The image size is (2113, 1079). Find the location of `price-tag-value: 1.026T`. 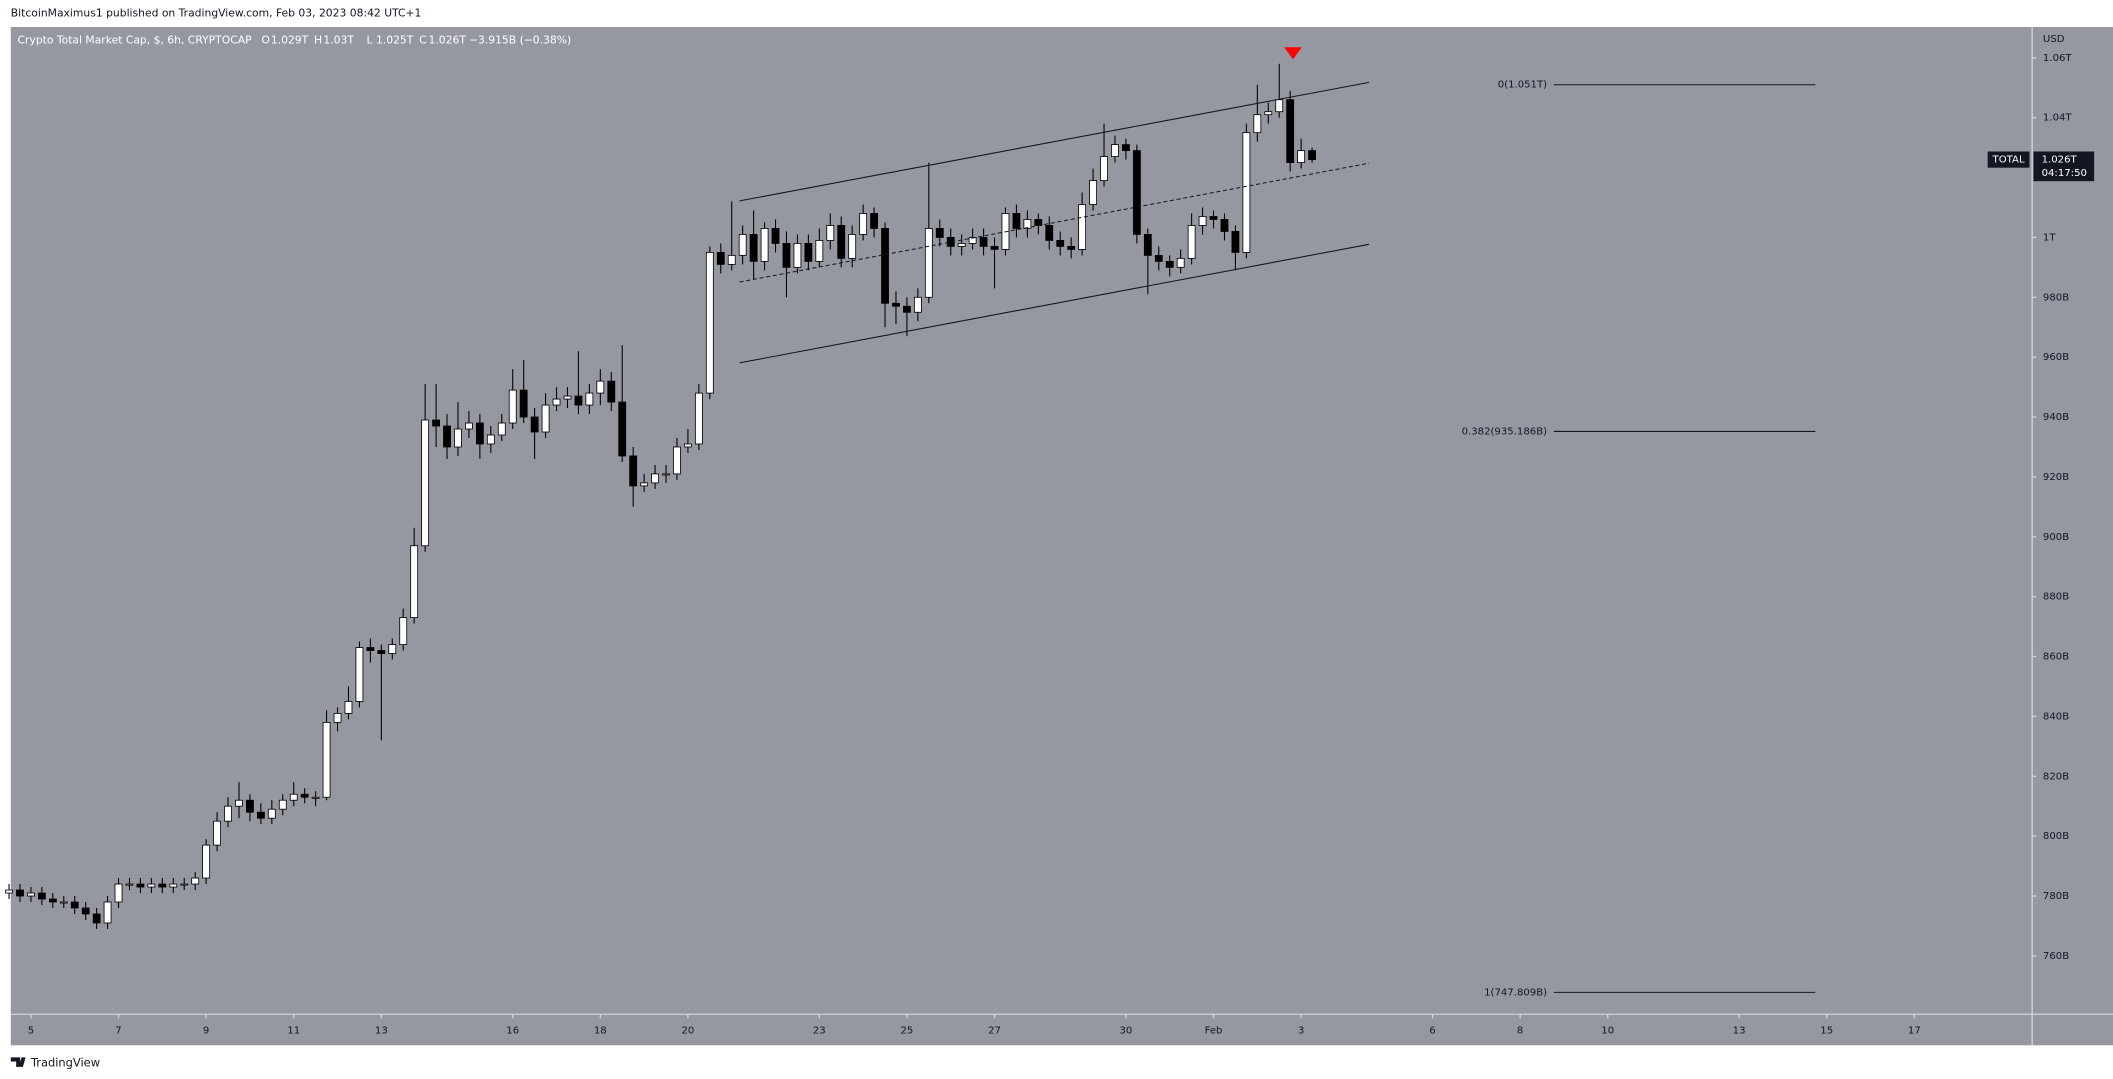

price-tag-value: 1.026T is located at coordinates (2060, 160).